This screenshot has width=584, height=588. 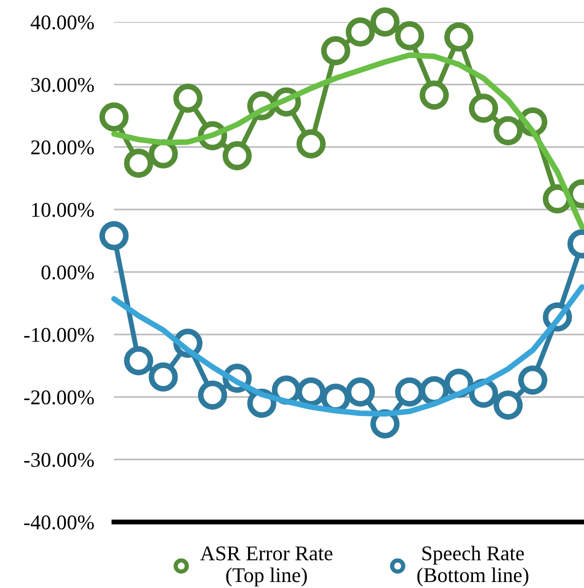 What do you see at coordinates (62, 85) in the screenshot?
I see `y-tick-label: 30.00%` at bounding box center [62, 85].